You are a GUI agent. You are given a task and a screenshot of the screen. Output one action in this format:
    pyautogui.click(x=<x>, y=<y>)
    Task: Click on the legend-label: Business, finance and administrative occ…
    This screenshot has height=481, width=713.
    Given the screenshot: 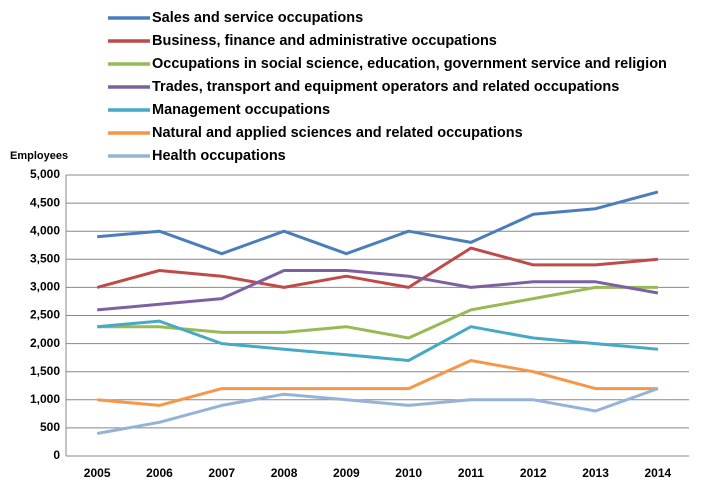 What is the action you would take?
    pyautogui.click(x=324, y=41)
    